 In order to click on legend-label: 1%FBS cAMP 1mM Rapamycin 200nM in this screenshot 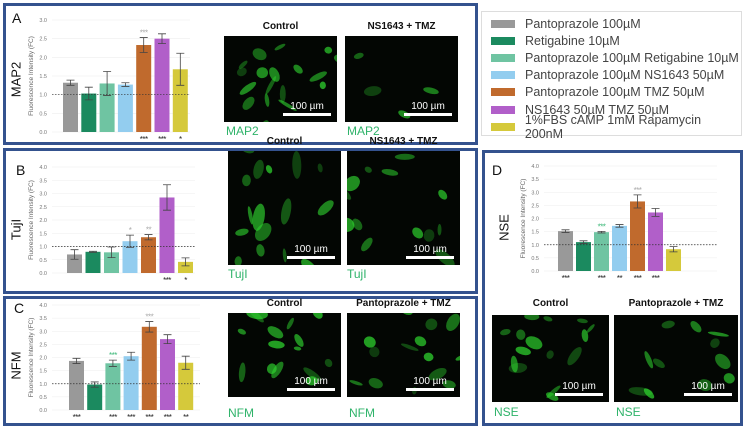, I will do `click(613, 126)`.